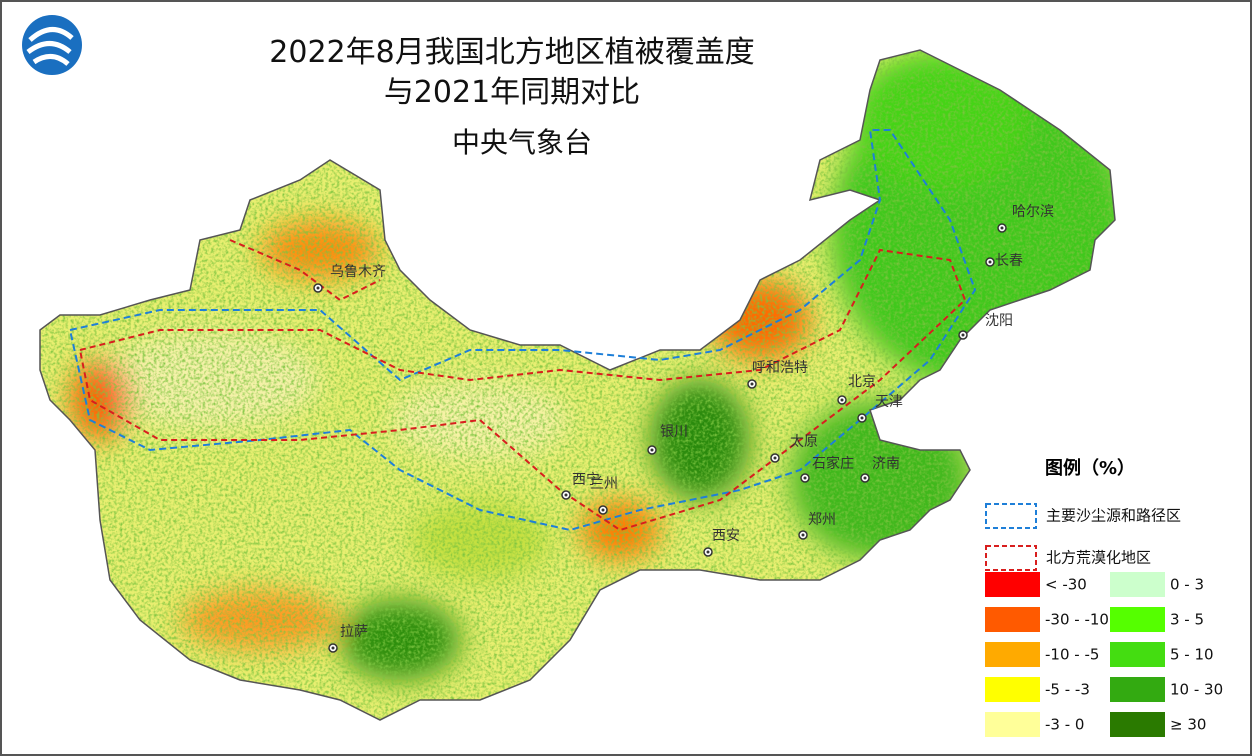 This screenshot has height=756, width=1252. What do you see at coordinates (354, 632) in the screenshot?
I see `city-label: 拉萨` at bounding box center [354, 632].